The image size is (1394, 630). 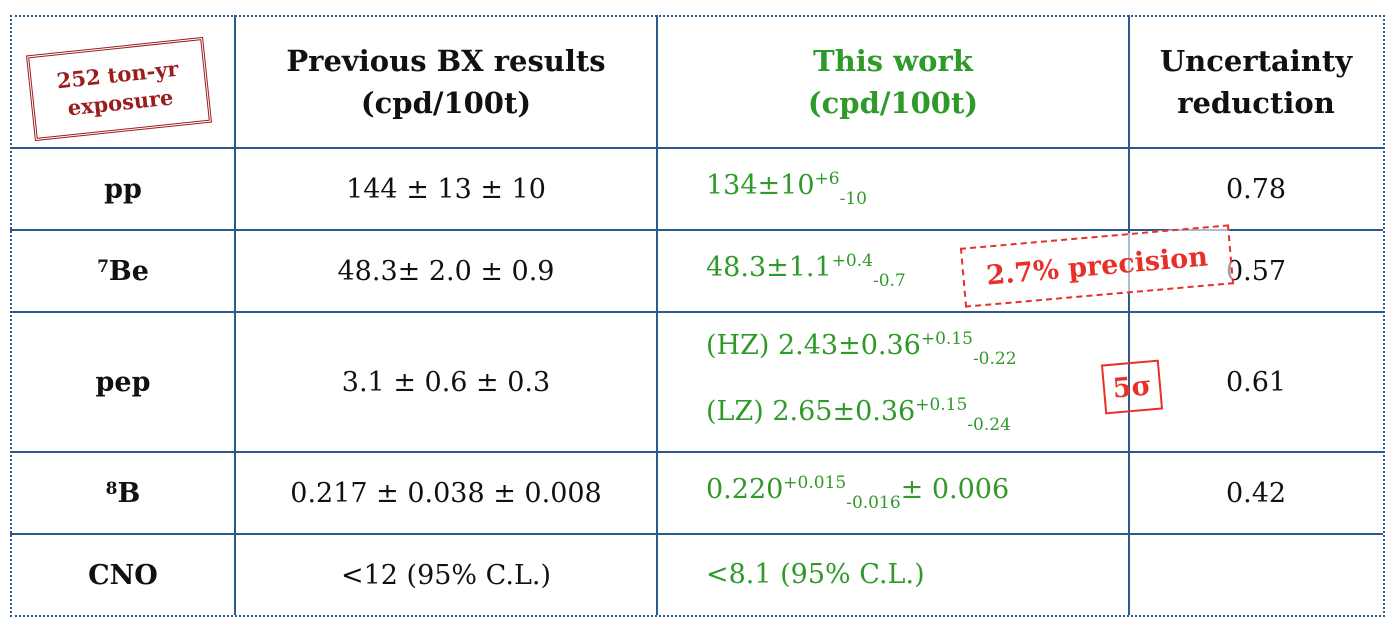 I want to click on lower-error: -0.24, so click(x=989, y=425).